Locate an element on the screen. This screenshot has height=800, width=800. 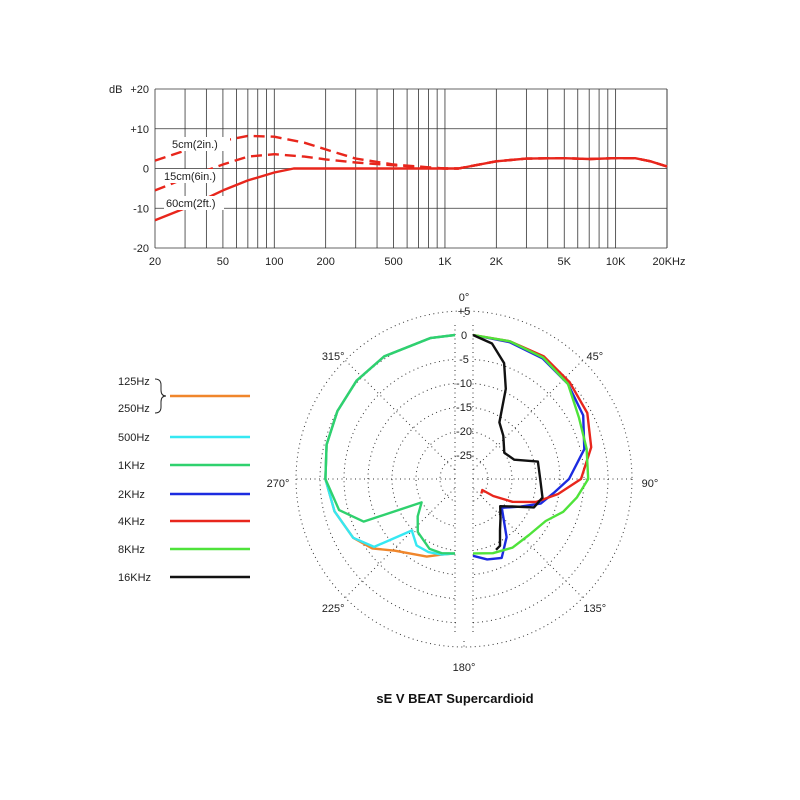
angle-label: 45° is located at coordinates (594, 357).